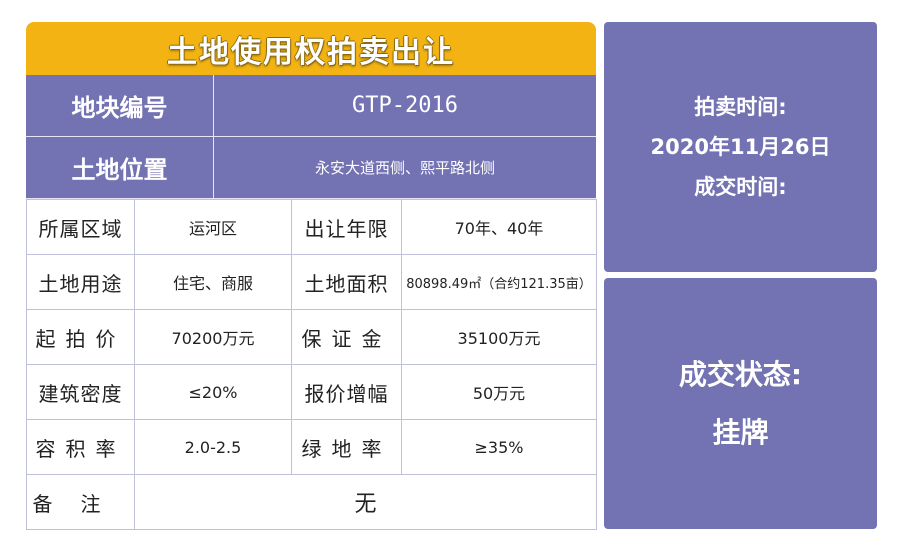  What do you see at coordinates (346, 447) in the screenshot?
I see `green-ratio-label: 绿地率` at bounding box center [346, 447].